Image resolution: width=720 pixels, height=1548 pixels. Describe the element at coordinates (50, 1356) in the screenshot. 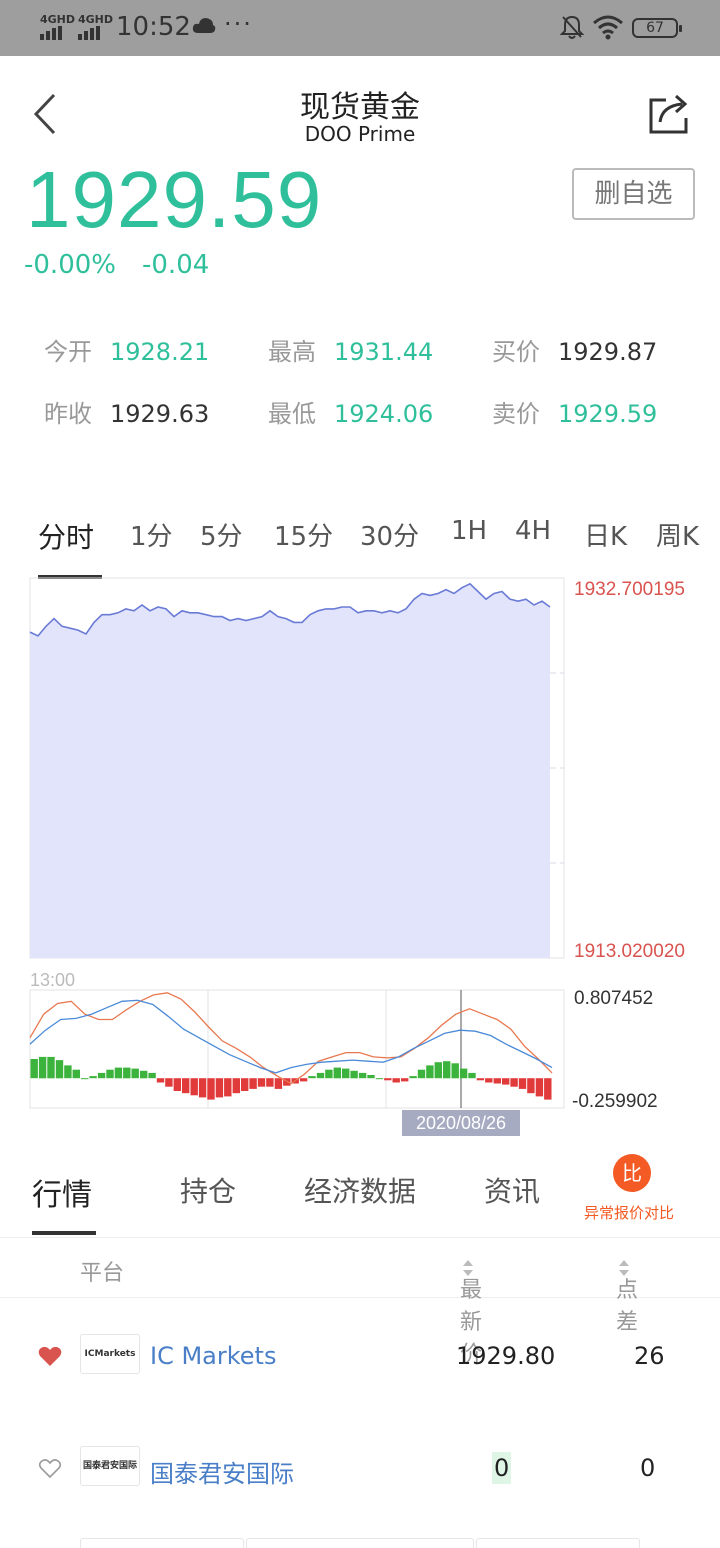

I see `heart-filled-icon` at that location.